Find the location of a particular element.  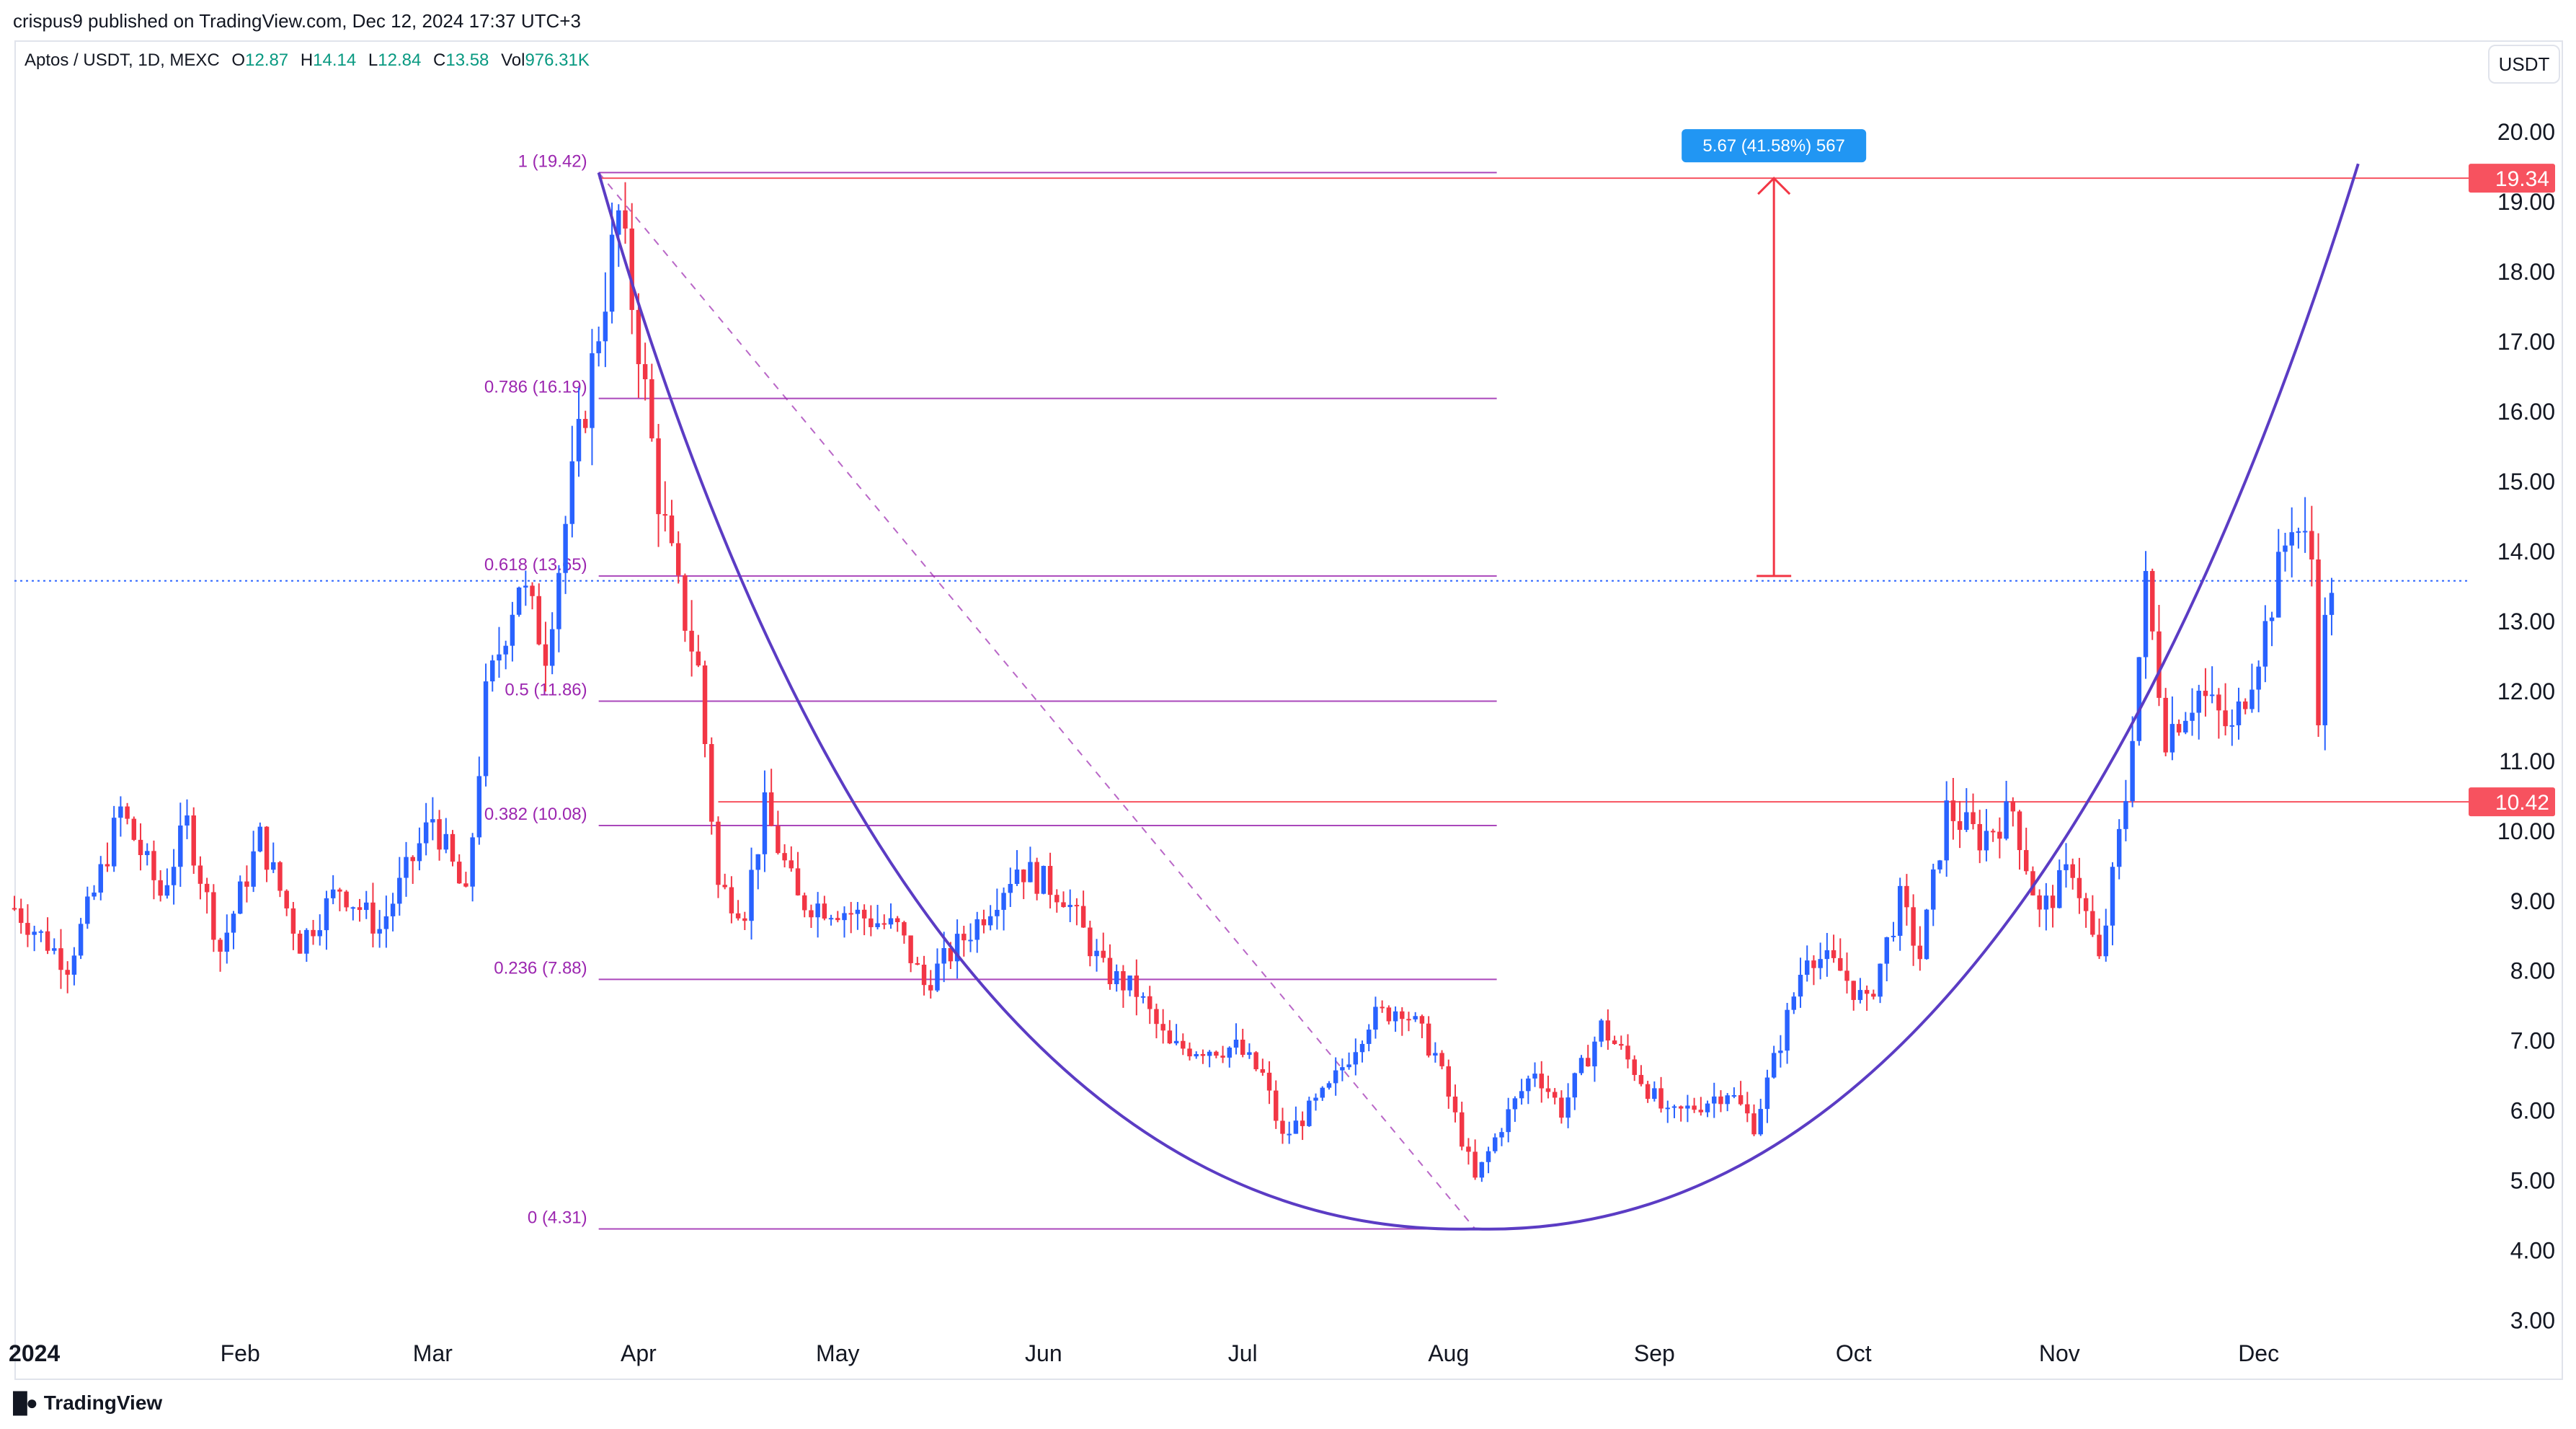

y-tick-label: 17.00 is located at coordinates (2526, 342).